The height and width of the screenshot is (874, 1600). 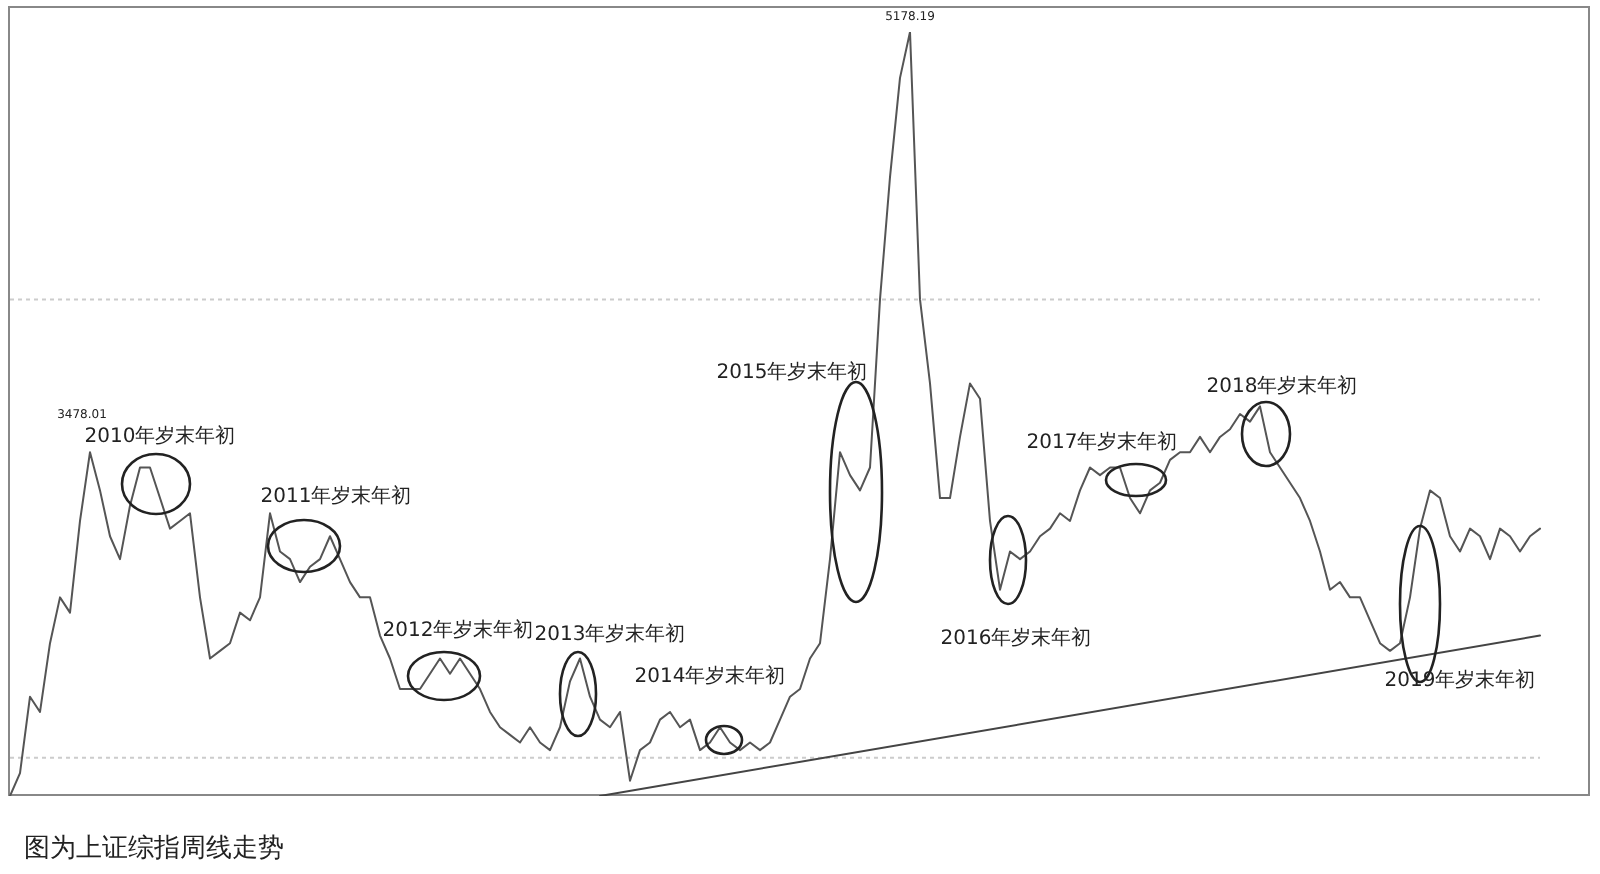 What do you see at coordinates (1016, 638) in the screenshot?
I see `annotation: 2016年岁末年初` at bounding box center [1016, 638].